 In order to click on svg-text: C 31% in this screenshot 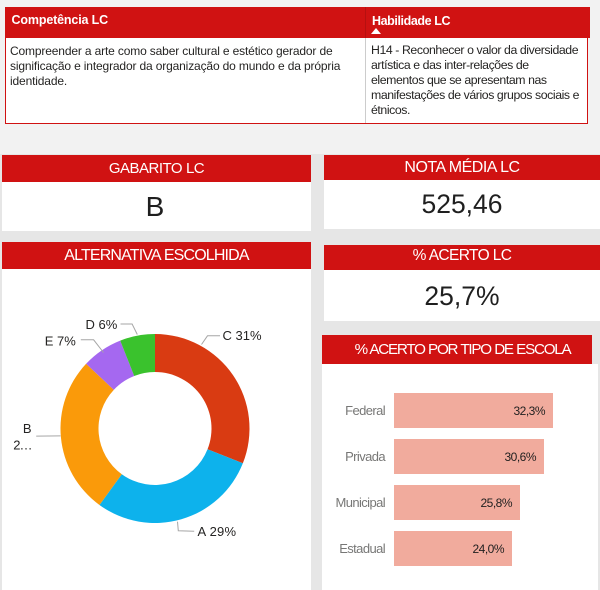, I will do `click(242, 335)`.